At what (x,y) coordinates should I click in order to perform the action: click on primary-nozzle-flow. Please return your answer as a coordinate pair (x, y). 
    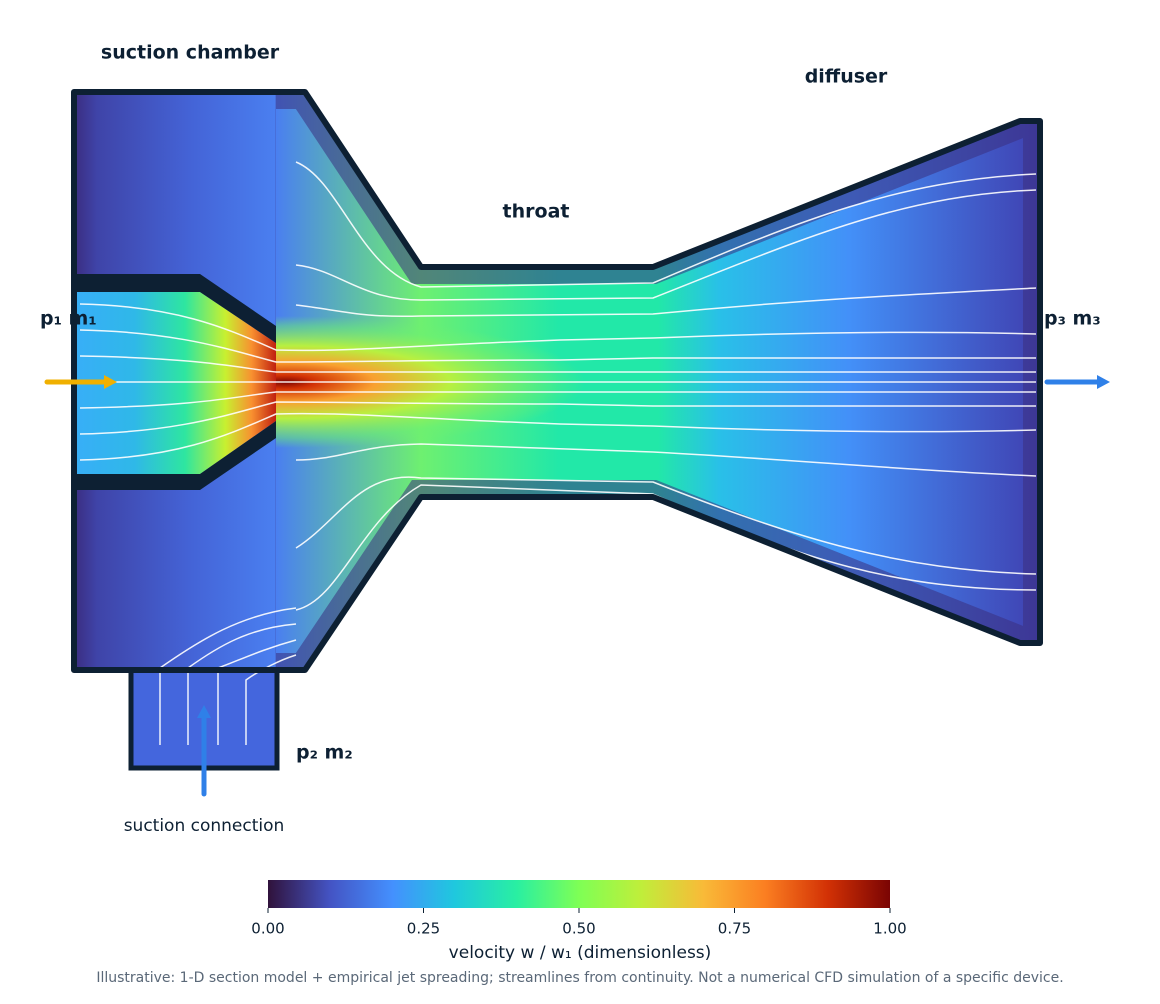
    Looking at the image, I should click on (175, 383).